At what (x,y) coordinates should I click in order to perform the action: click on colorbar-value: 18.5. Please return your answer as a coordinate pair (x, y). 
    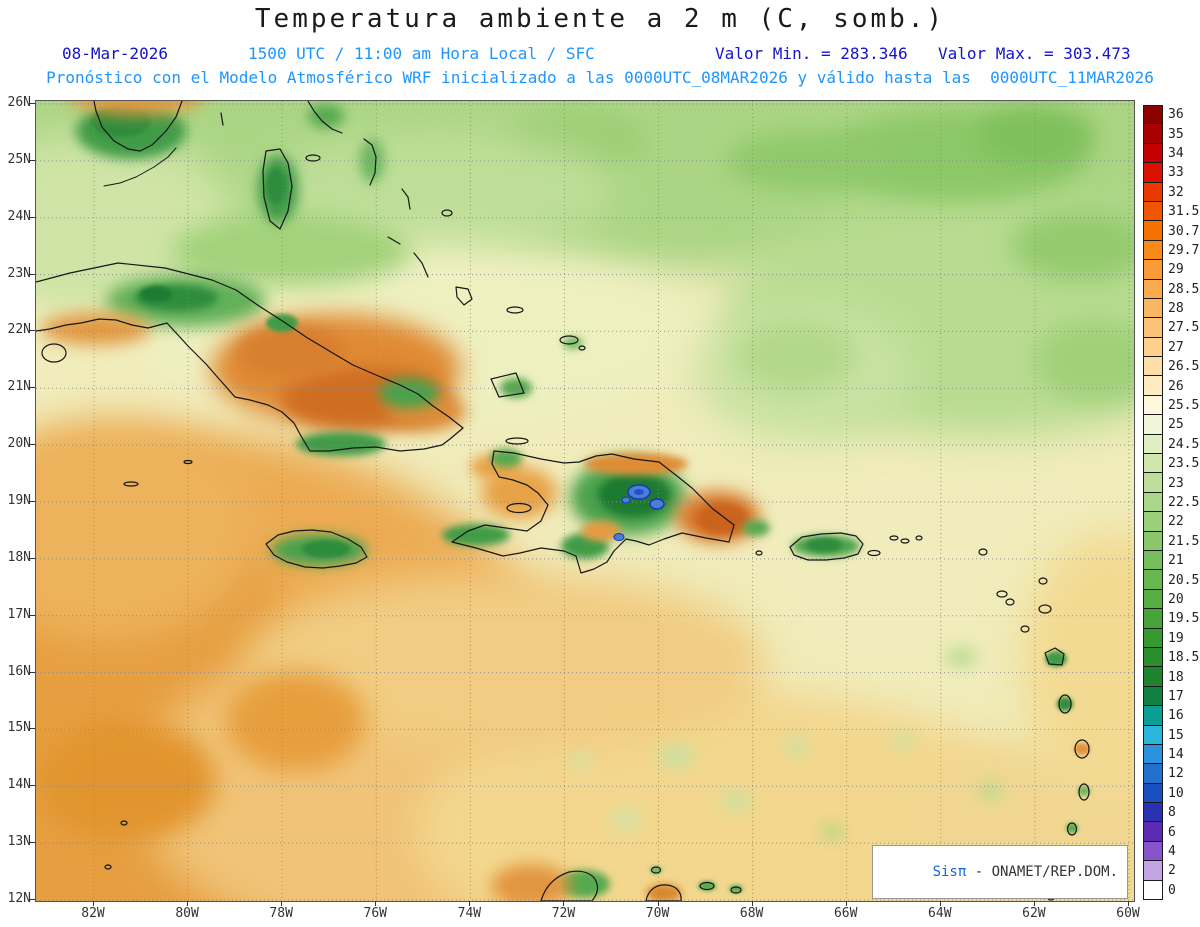
    Looking at the image, I should click on (1184, 658).